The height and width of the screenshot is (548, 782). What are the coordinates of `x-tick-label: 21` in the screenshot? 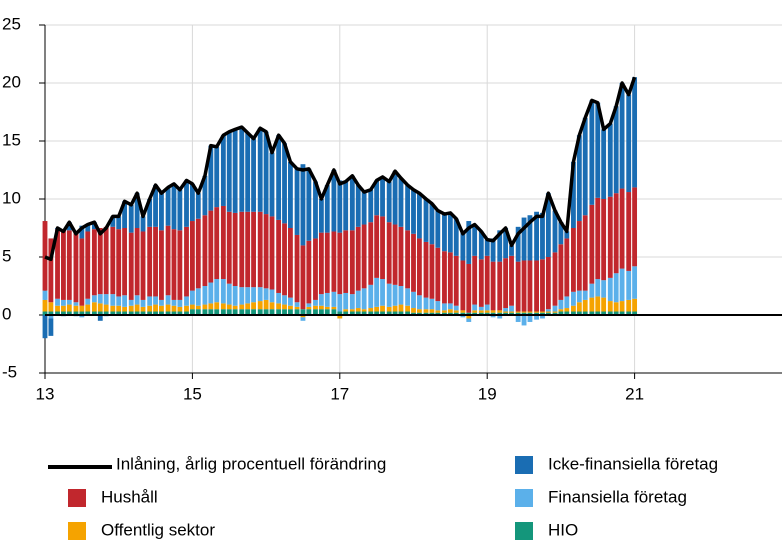 It's located at (634, 393).